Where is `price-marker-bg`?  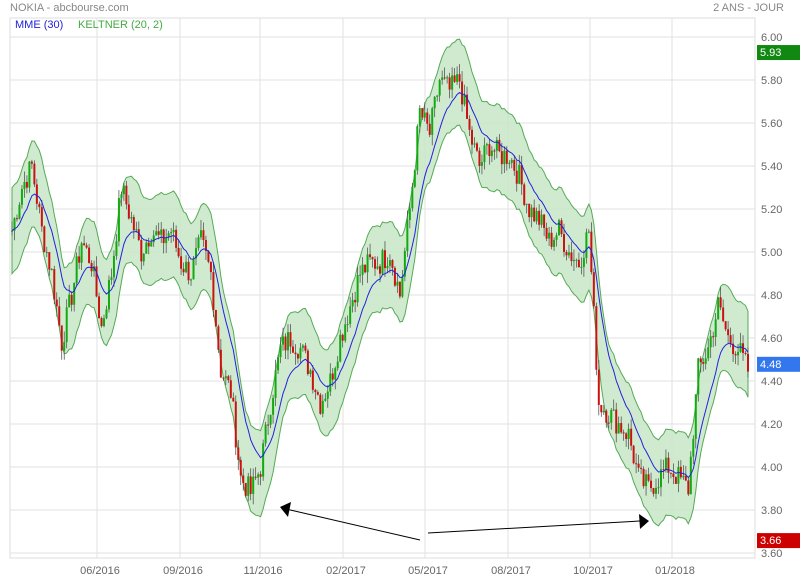 price-marker-bg is located at coordinates (778, 364).